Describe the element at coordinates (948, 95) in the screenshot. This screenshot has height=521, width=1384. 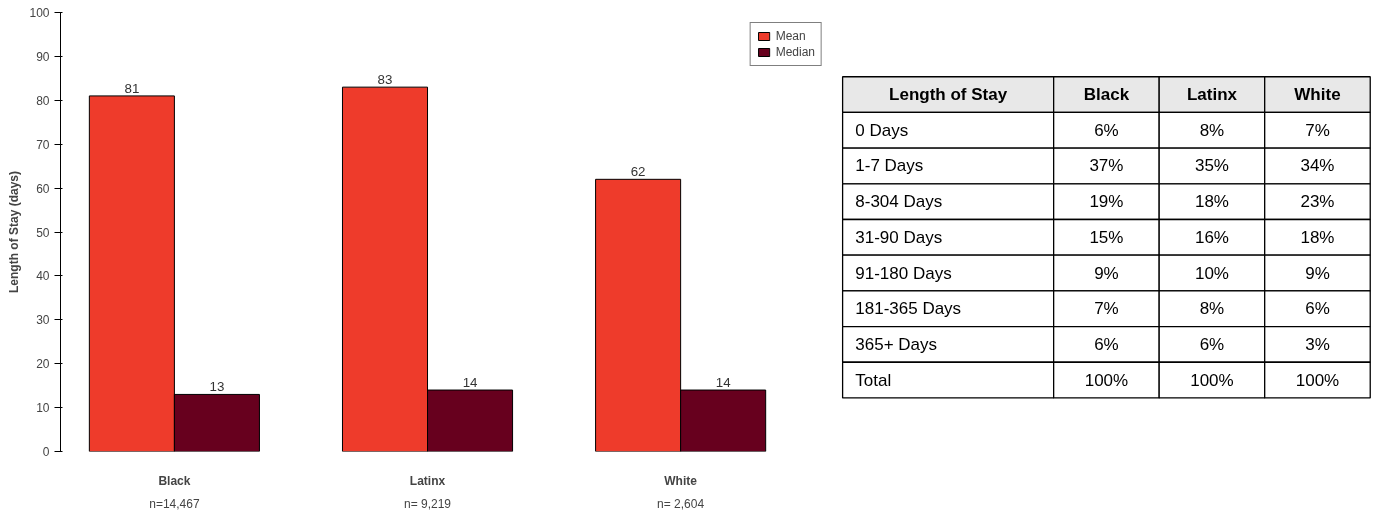
I see `text: Length of Stay` at that location.